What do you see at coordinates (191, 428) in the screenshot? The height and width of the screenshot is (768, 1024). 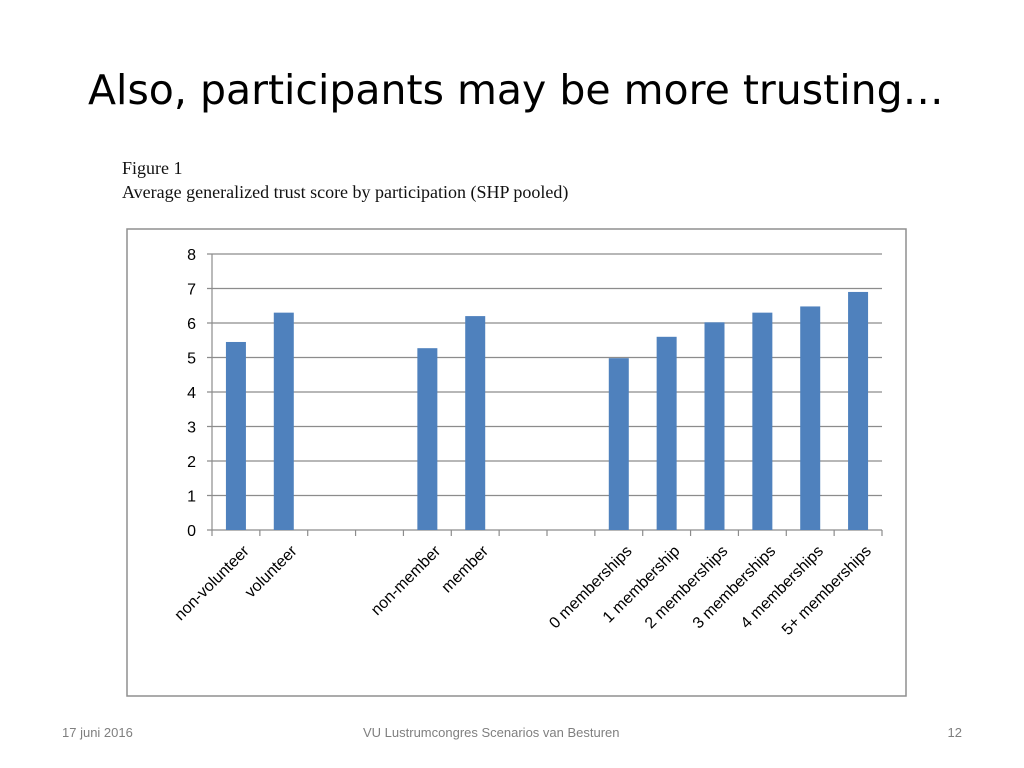 I see `y-tick-label: 3` at bounding box center [191, 428].